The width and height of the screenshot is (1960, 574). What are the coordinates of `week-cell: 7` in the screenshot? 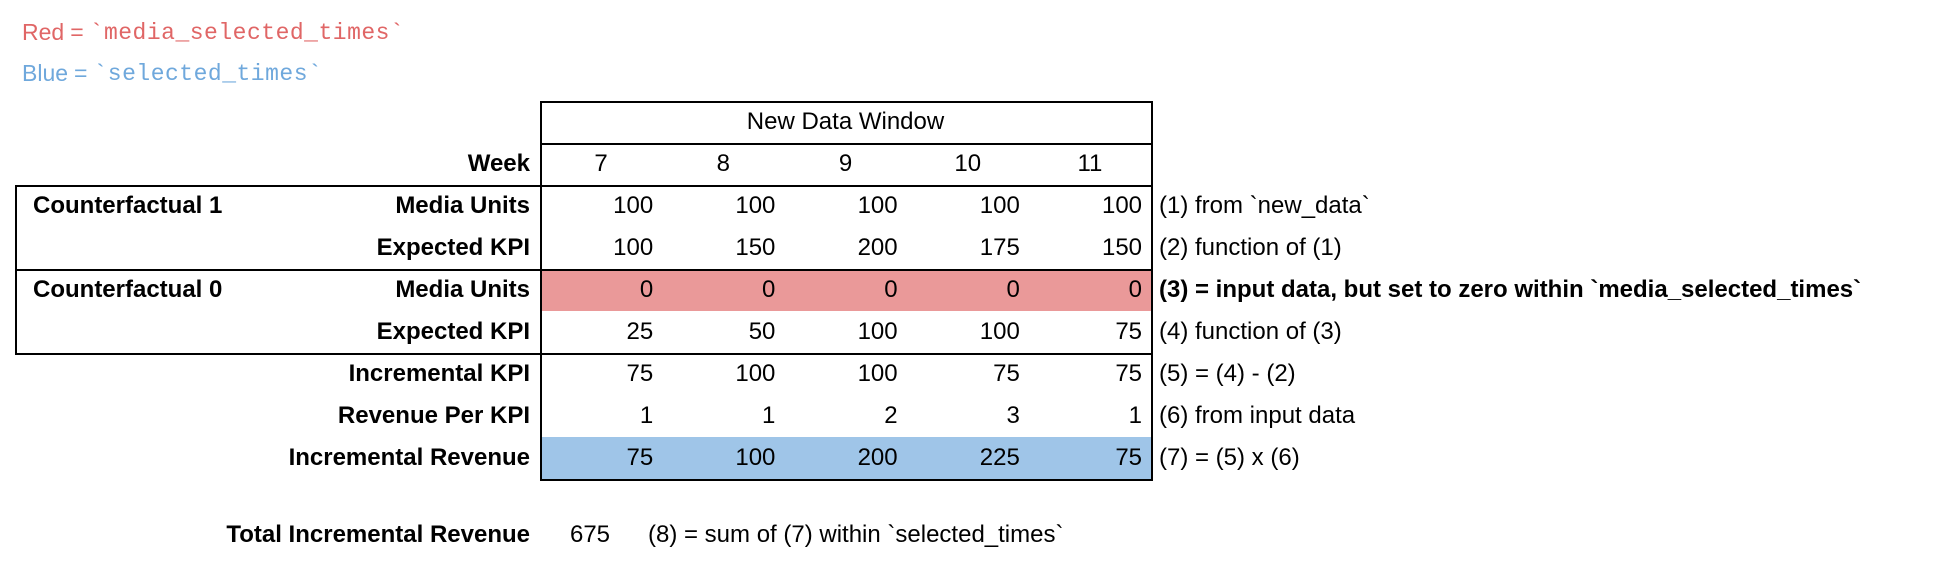 It's located at (601, 163).